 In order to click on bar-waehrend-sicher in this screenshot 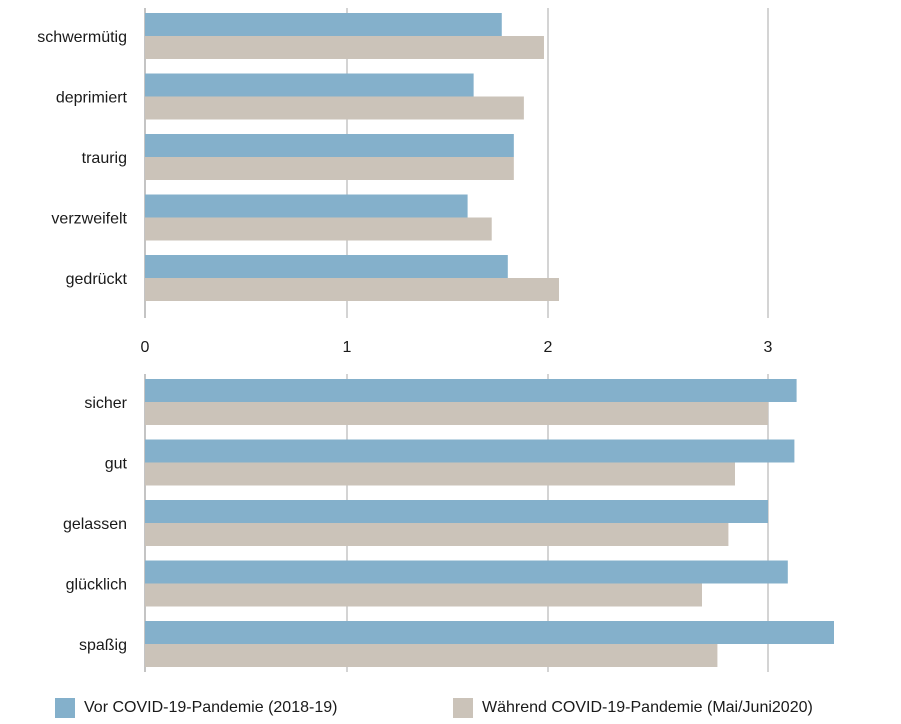, I will do `click(456, 413)`.